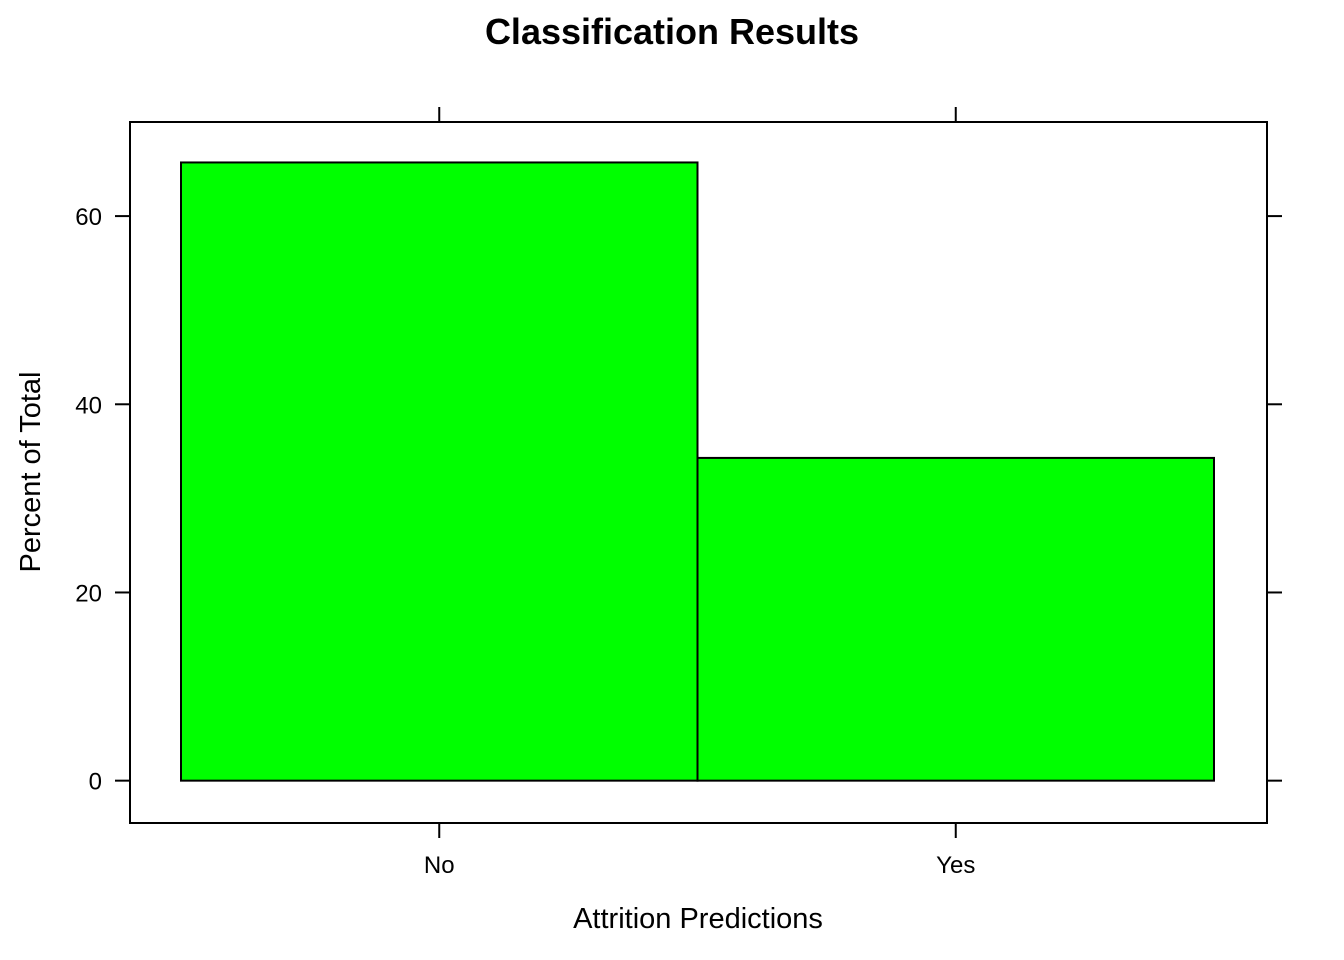 Image resolution: width=1344 pixels, height=960 pixels. Describe the element at coordinates (672, 31) in the screenshot. I see `chart-title: Classification Results` at that location.